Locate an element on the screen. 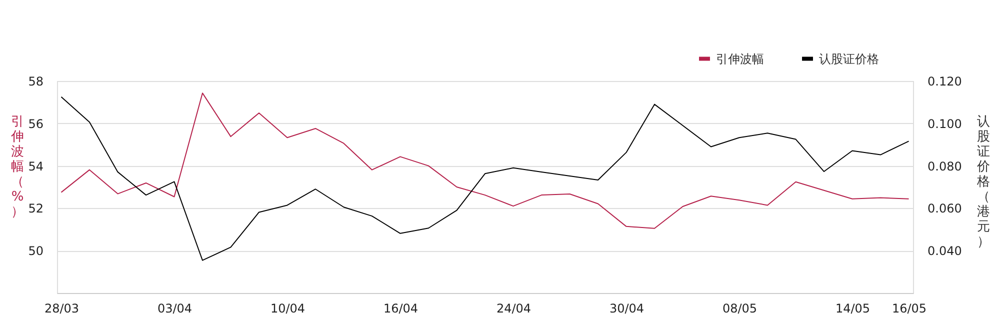 The height and width of the screenshot is (324, 1000). legend-label: 引伸波幅 is located at coordinates (740, 59).